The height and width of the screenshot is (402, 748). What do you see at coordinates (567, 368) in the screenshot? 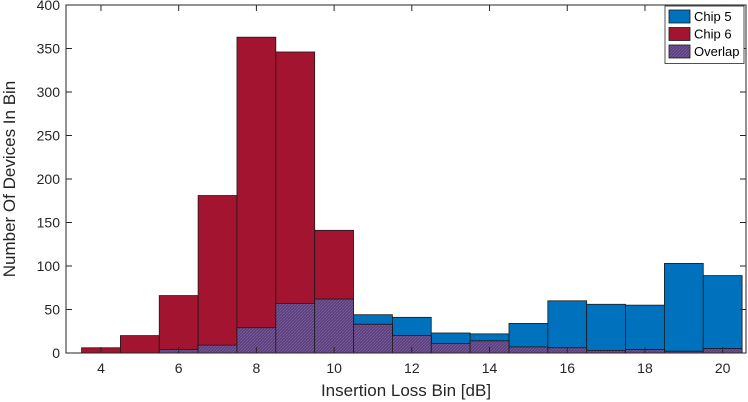
I see `x-tick-label: 16` at bounding box center [567, 368].